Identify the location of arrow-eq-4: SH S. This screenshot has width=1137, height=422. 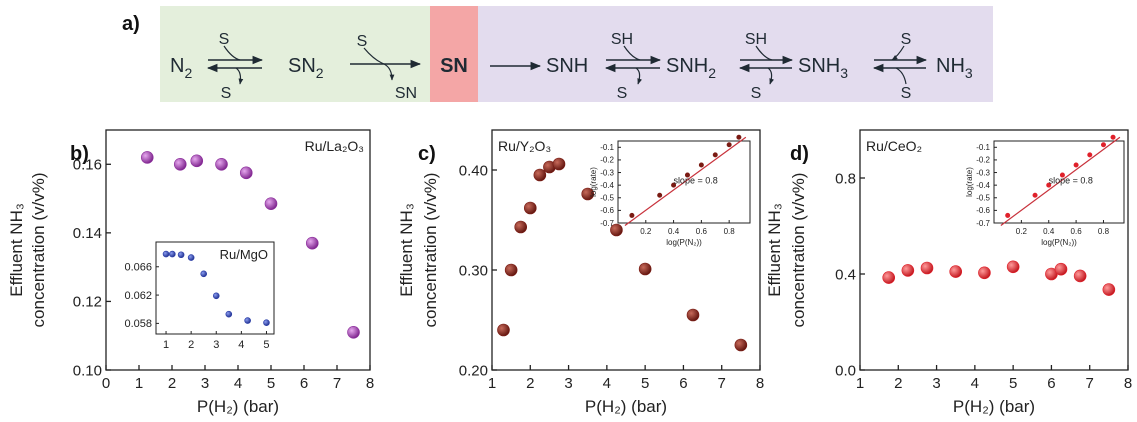
(633, 66).